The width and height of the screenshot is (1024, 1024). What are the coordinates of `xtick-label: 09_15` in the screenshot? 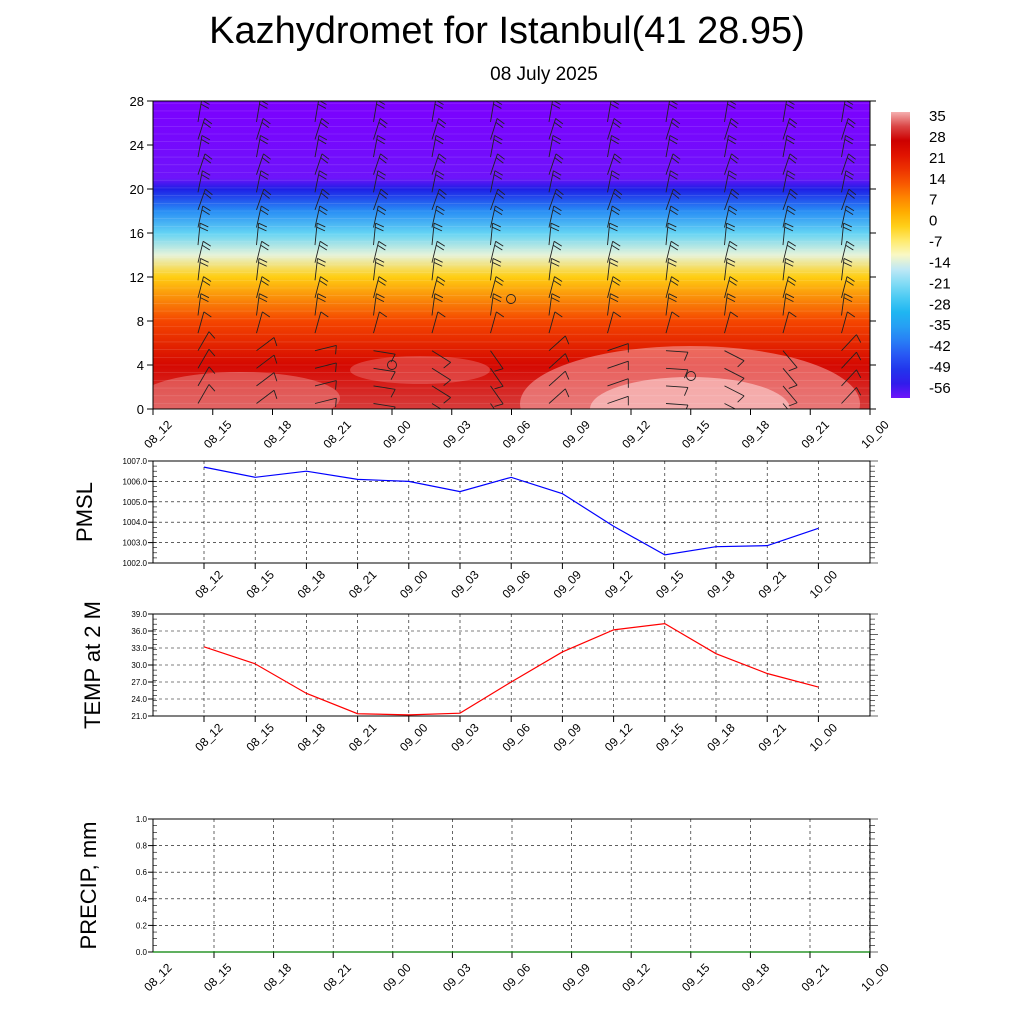 It's located at (670, 584).